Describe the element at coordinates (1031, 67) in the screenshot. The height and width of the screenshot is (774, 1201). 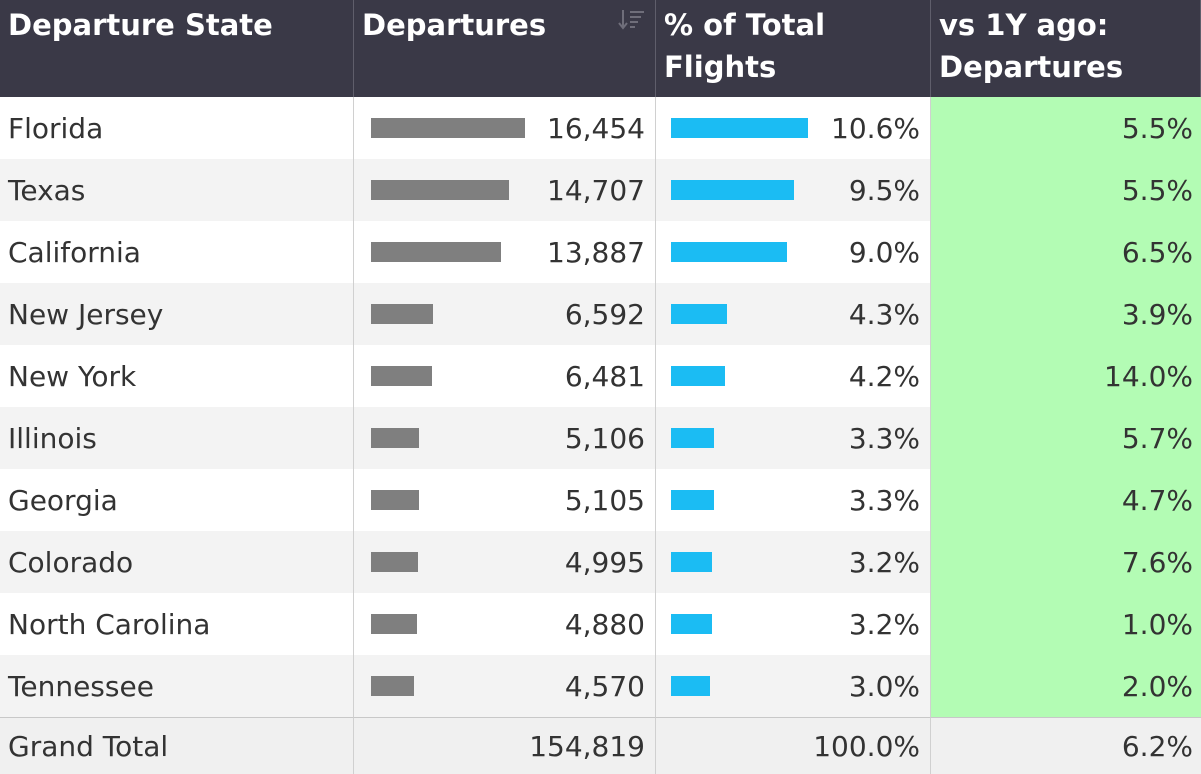
I see `header-yoy-line2: Departures` at that location.